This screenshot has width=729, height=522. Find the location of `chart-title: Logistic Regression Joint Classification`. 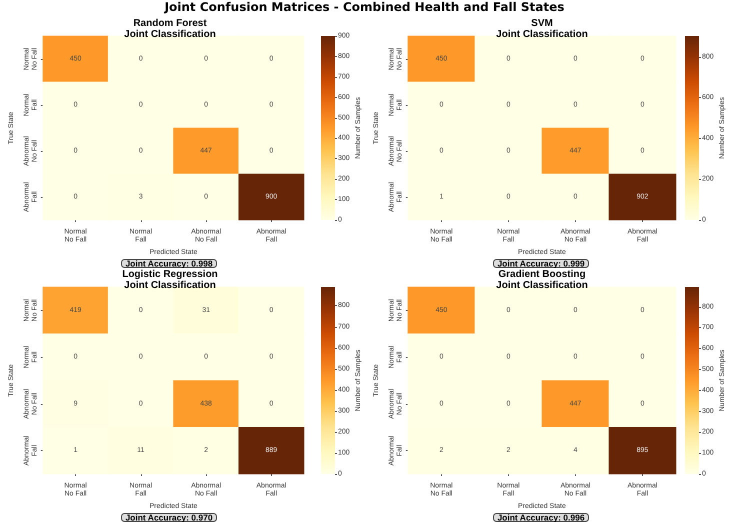

chart-title: Logistic Regression Joint Classification is located at coordinates (170, 280).